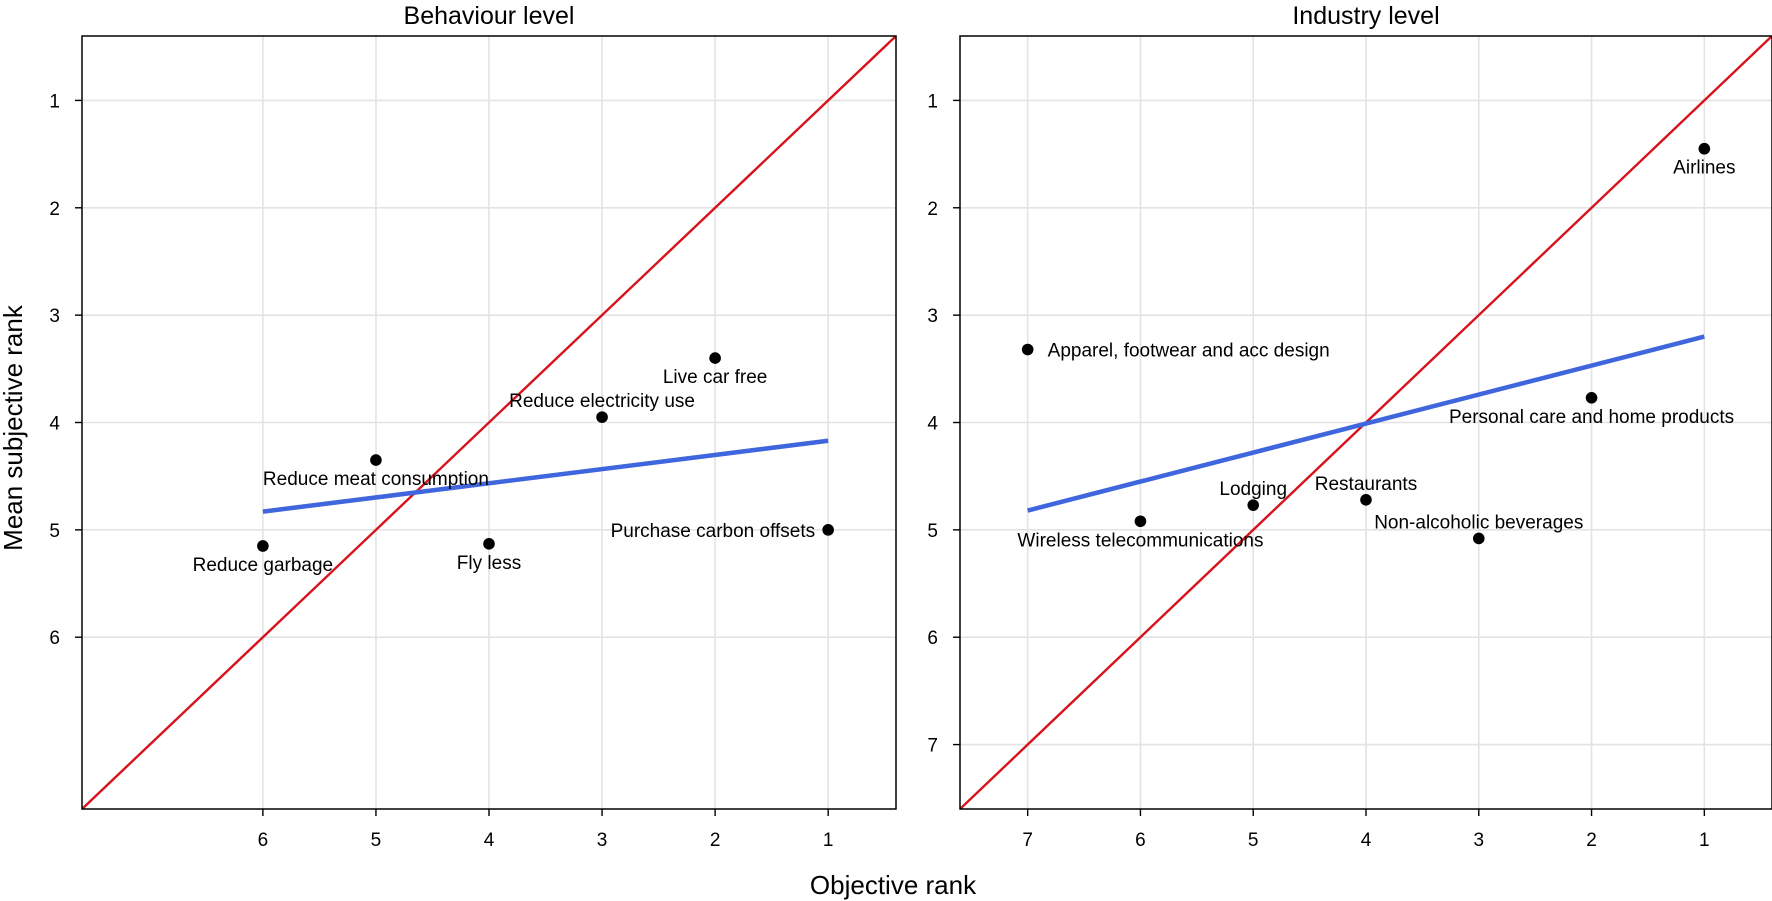  What do you see at coordinates (1478, 522) in the screenshot?
I see `point-label: Non-alcoholic beverages` at bounding box center [1478, 522].